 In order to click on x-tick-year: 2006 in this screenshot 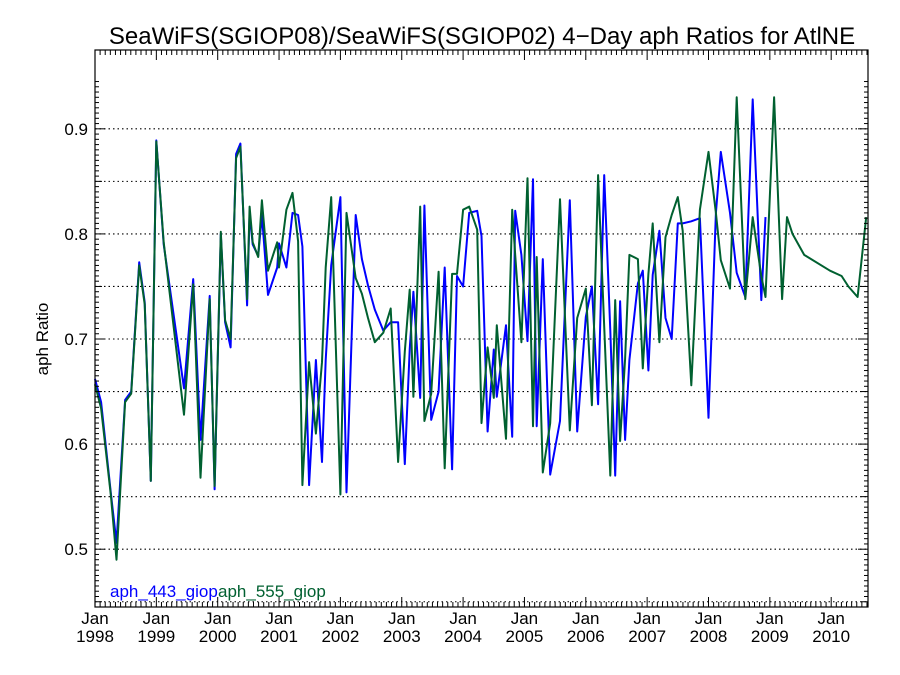, I will do `click(586, 636)`.